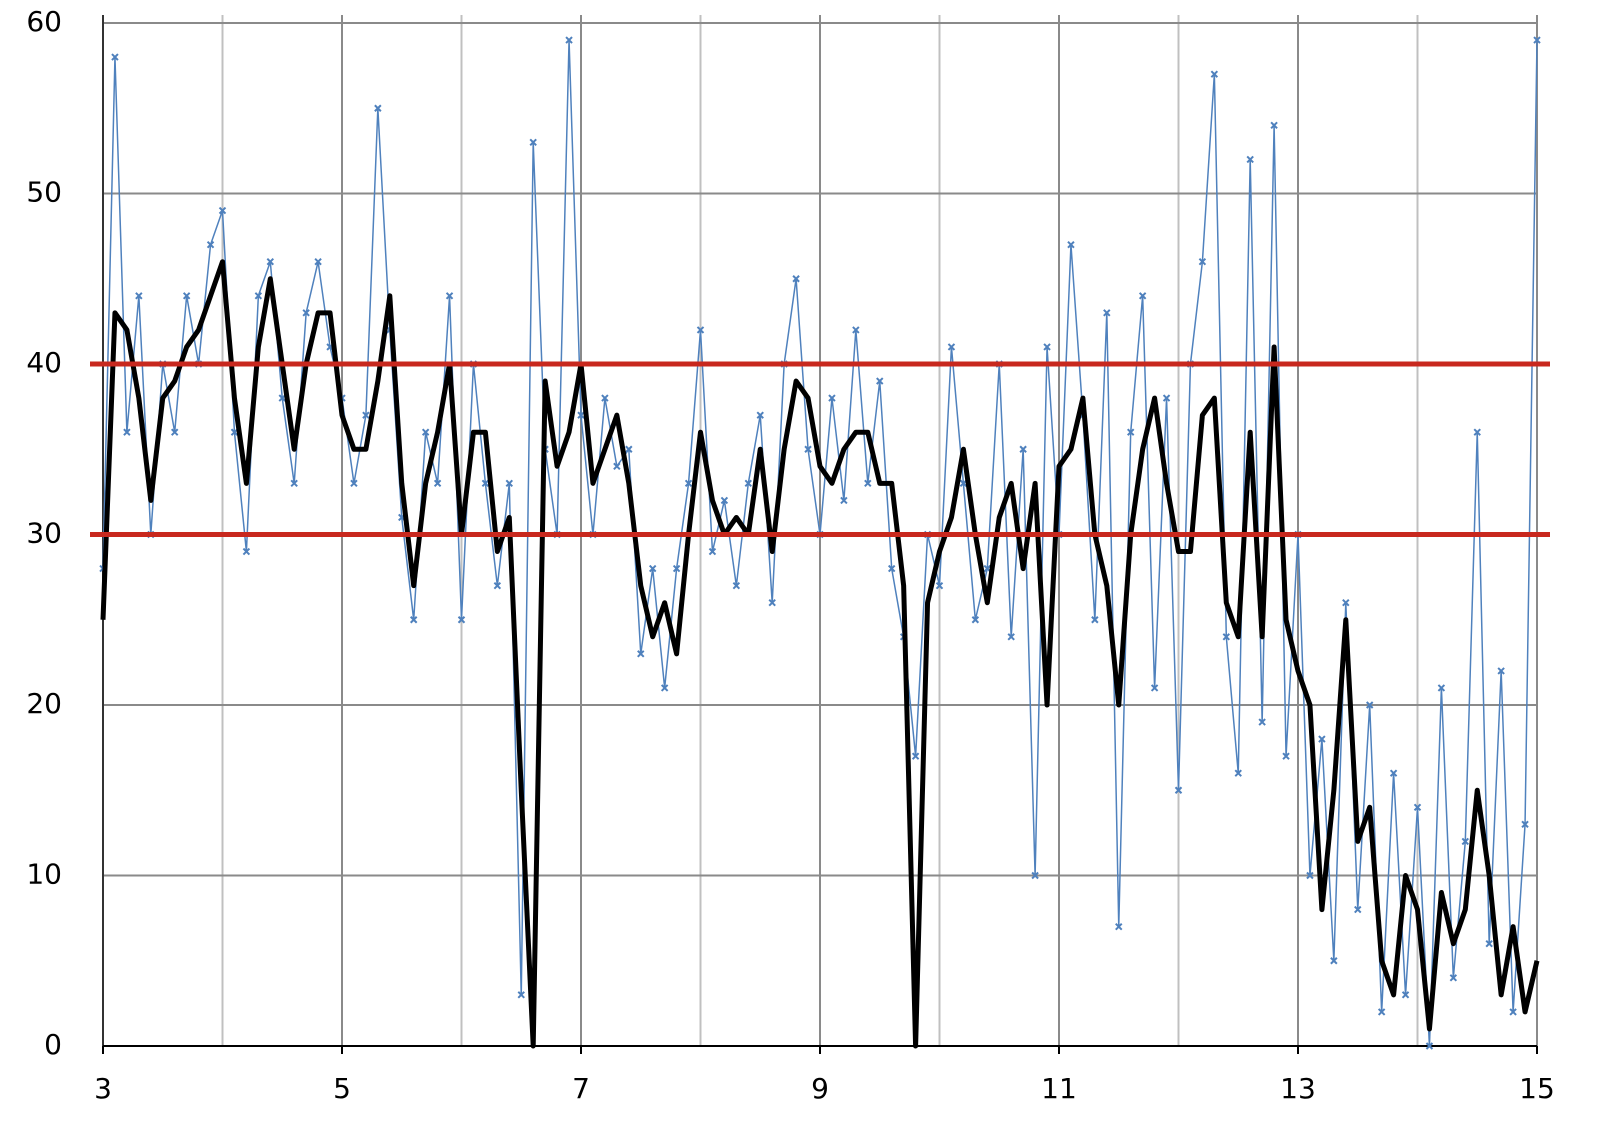 The height and width of the screenshot is (1132, 1604). I want to click on y-tick-label: 40, so click(44, 362).